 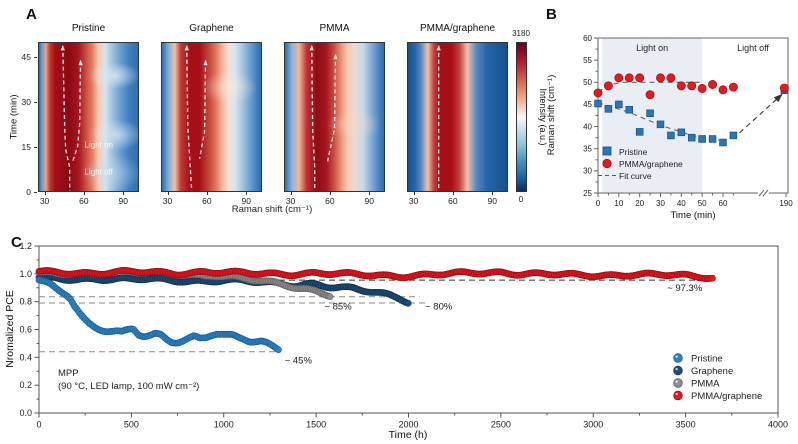 What do you see at coordinates (587, 126) in the screenshot?
I see `b-y-tick-label: 40` at bounding box center [587, 126].